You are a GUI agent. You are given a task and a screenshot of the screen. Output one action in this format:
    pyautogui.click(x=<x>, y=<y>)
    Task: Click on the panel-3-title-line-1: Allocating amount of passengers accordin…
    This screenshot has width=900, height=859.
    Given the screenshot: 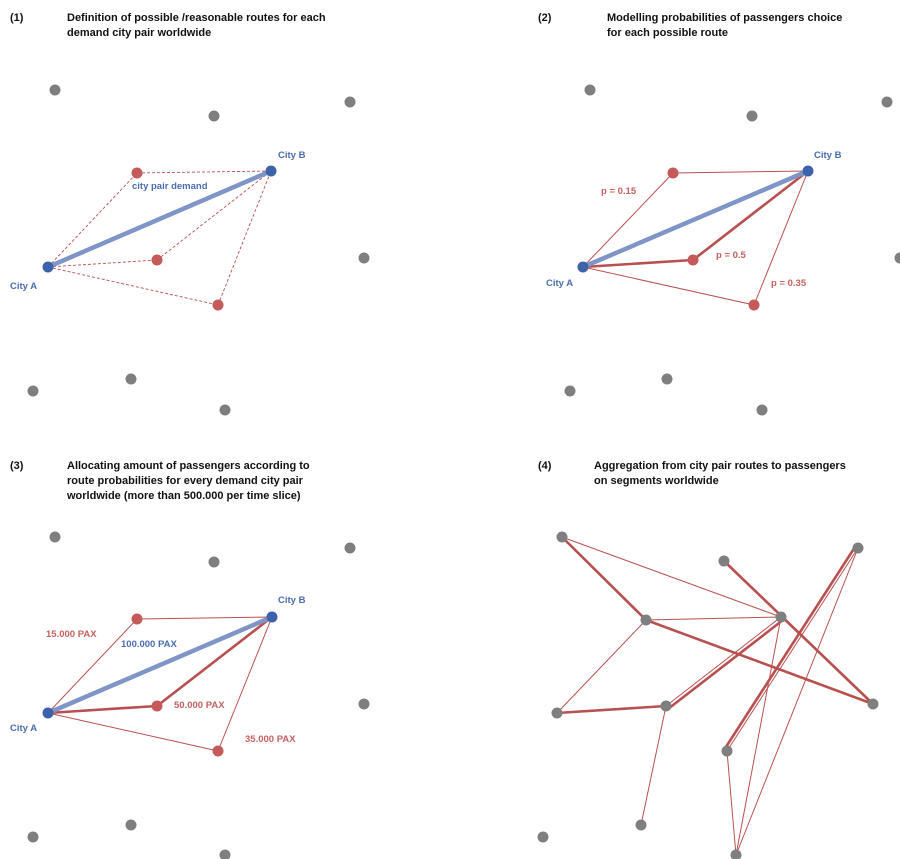 What is the action you would take?
    pyautogui.click(x=188, y=466)
    